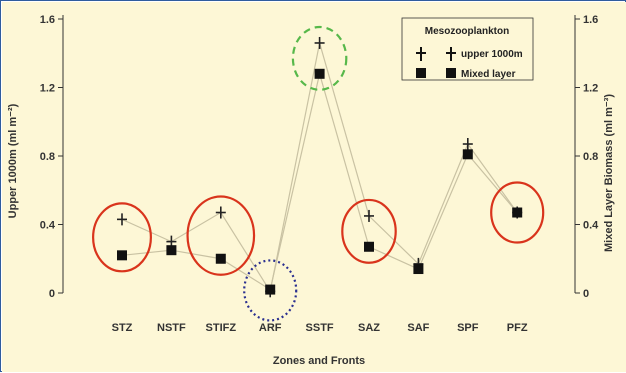 The image size is (626, 373). I want to click on x-tick-label: STZ, so click(122, 328).